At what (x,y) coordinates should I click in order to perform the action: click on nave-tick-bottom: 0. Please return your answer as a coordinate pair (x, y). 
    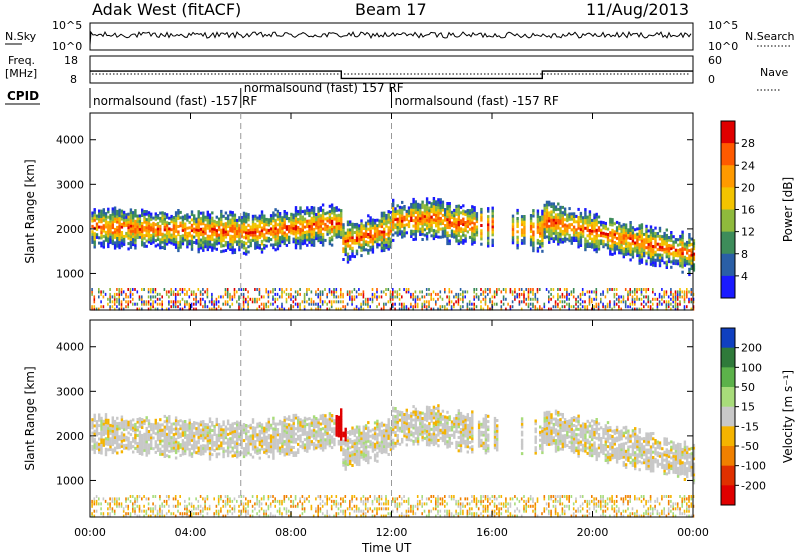
    Looking at the image, I should click on (711, 79).